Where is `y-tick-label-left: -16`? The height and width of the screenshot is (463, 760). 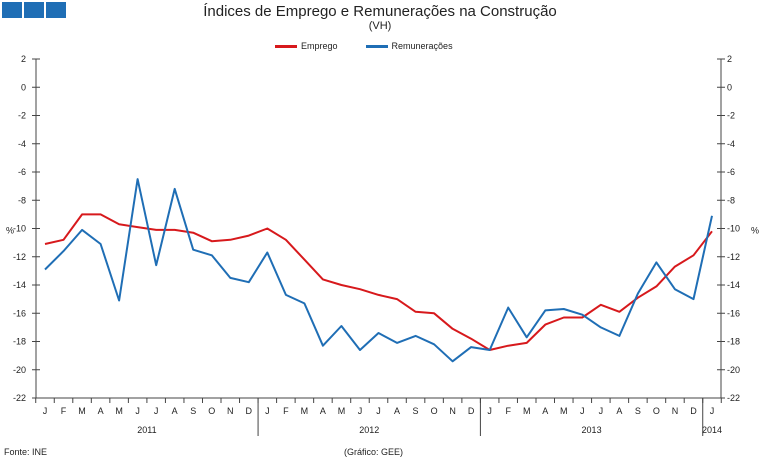 y-tick-label-left: -16 is located at coordinates (19, 313).